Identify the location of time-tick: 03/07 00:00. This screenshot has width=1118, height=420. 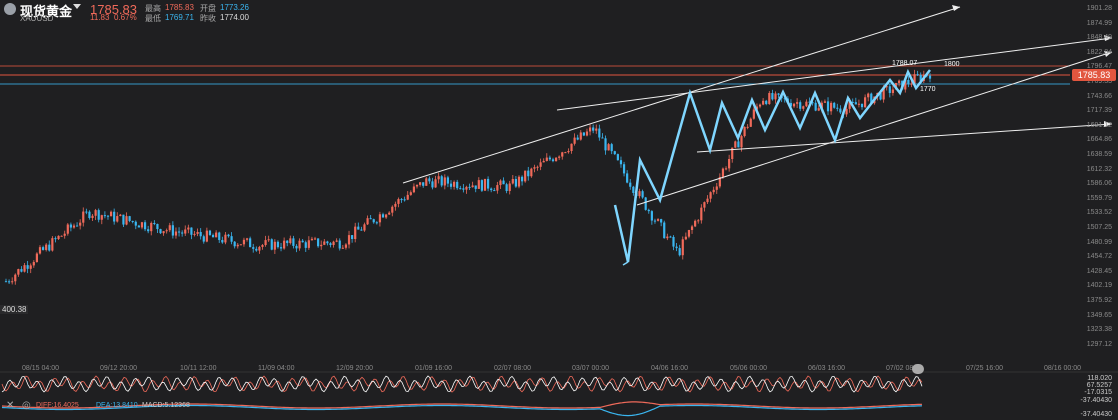
(590, 368).